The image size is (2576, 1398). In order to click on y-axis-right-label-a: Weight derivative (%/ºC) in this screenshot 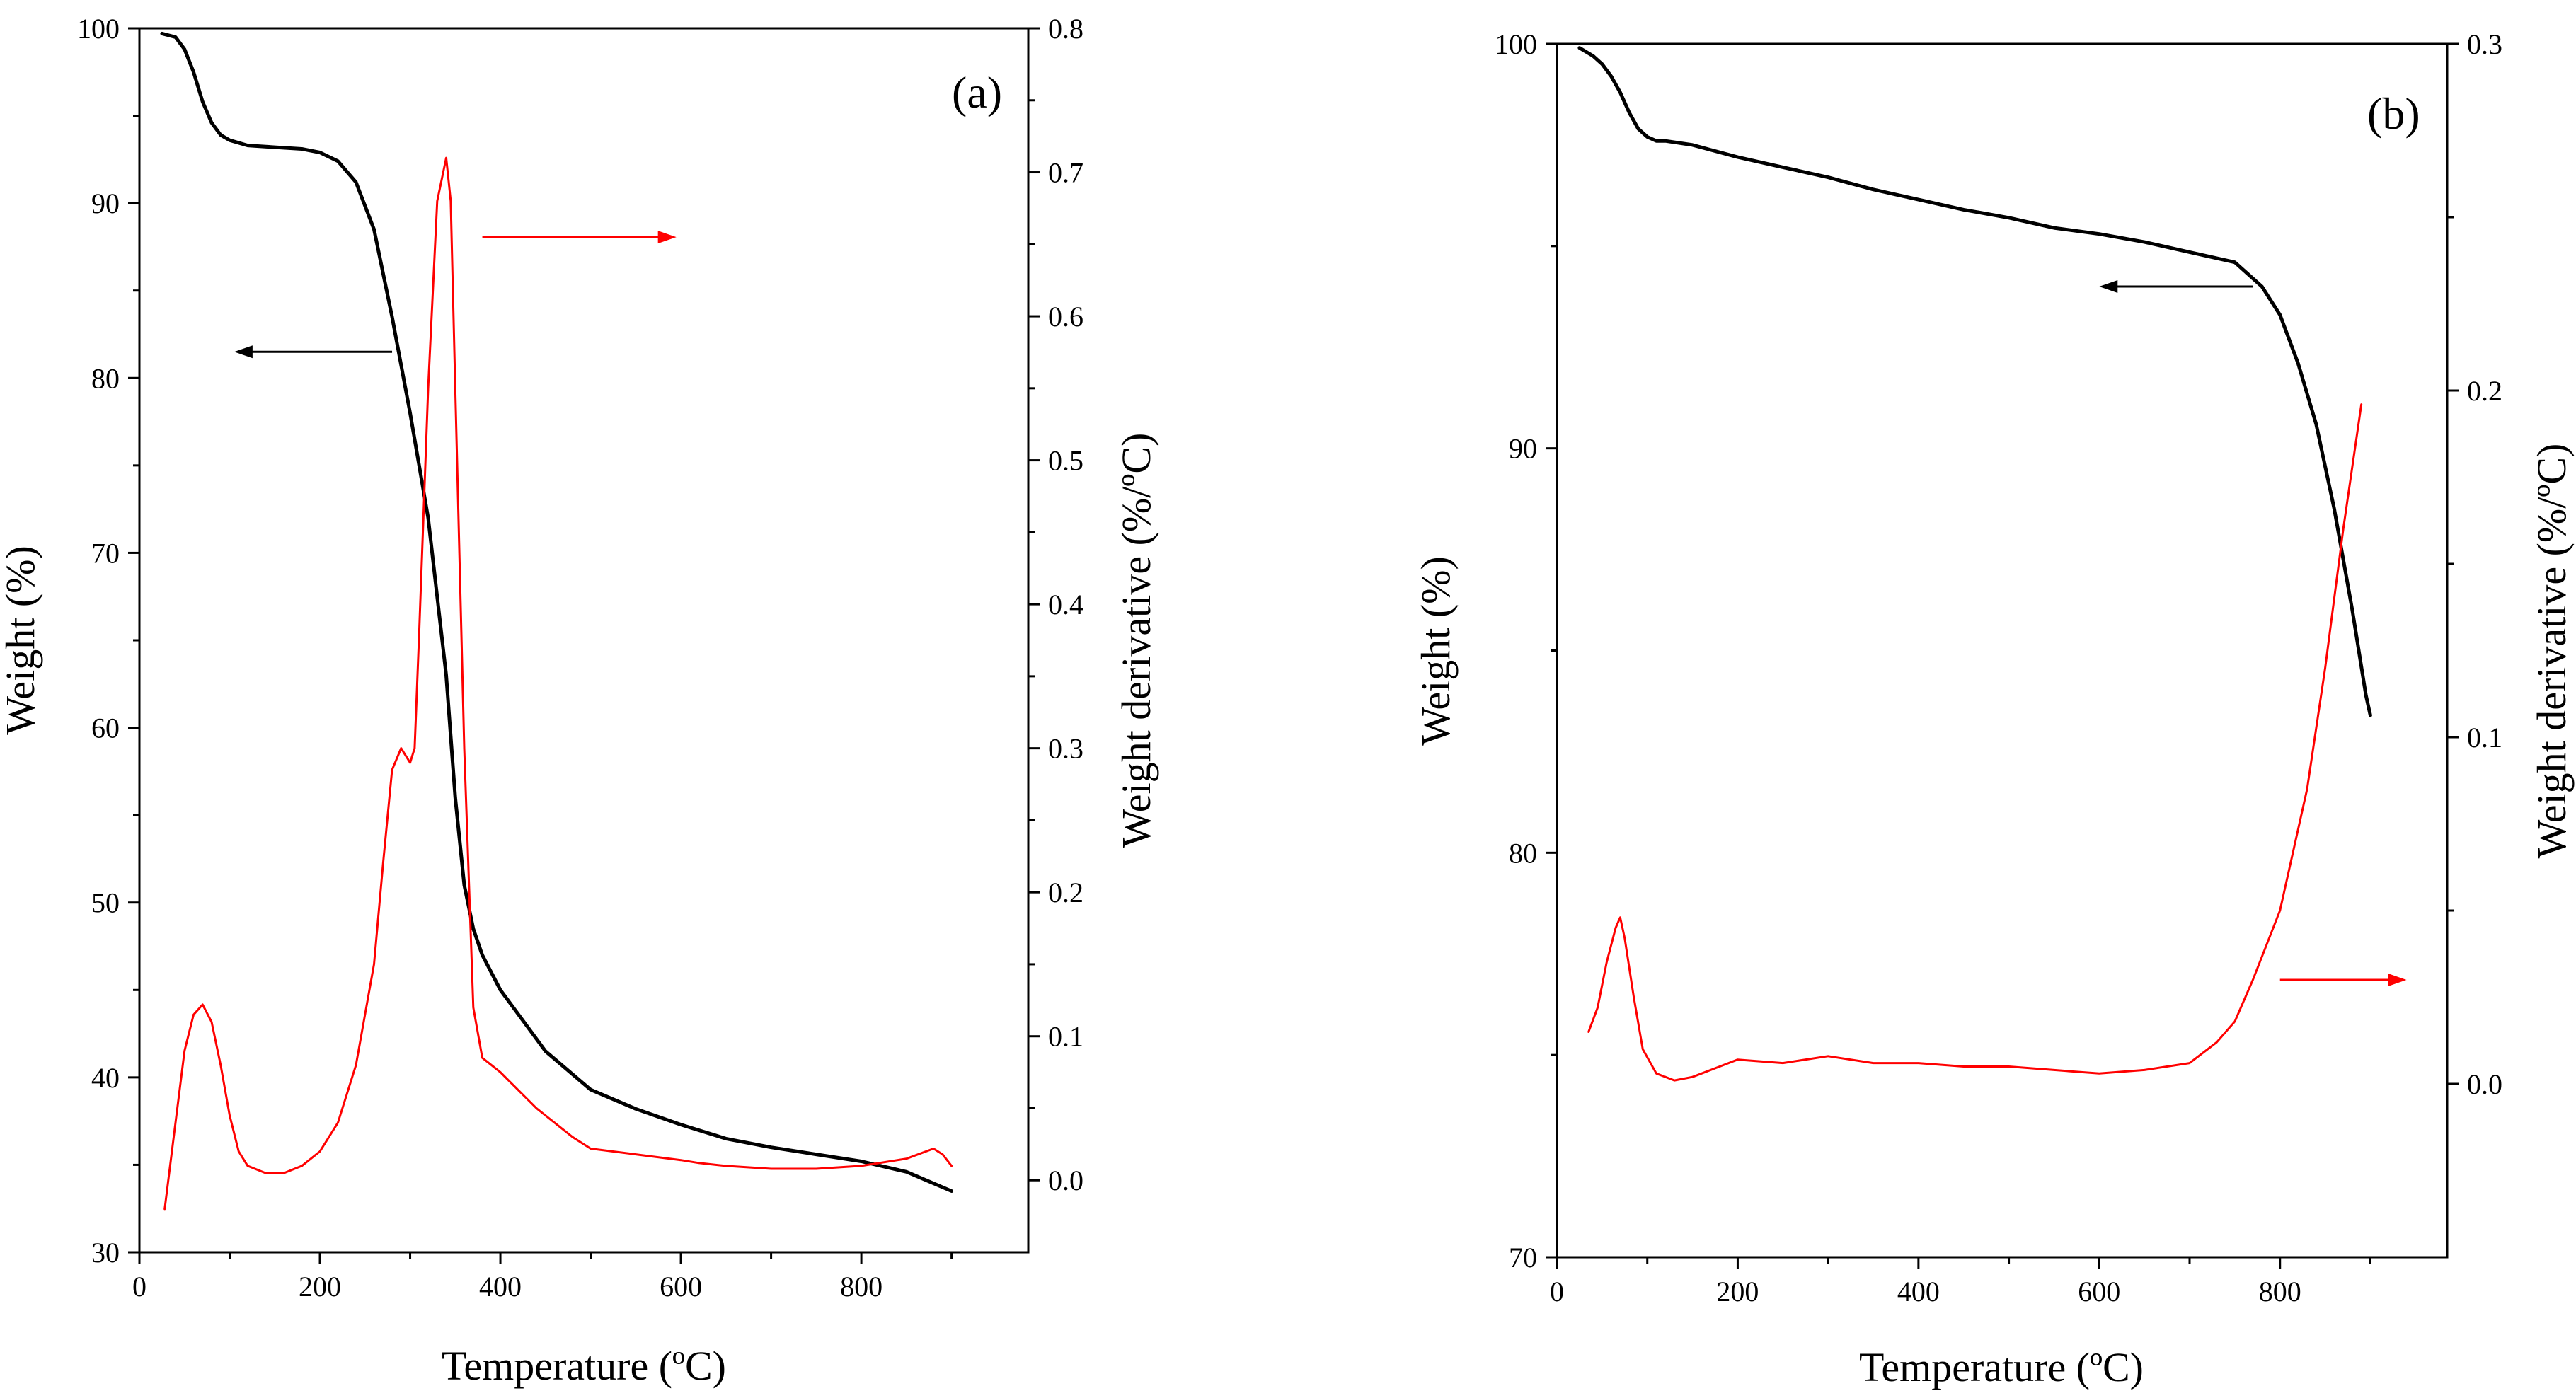, I will do `click(1136, 640)`.